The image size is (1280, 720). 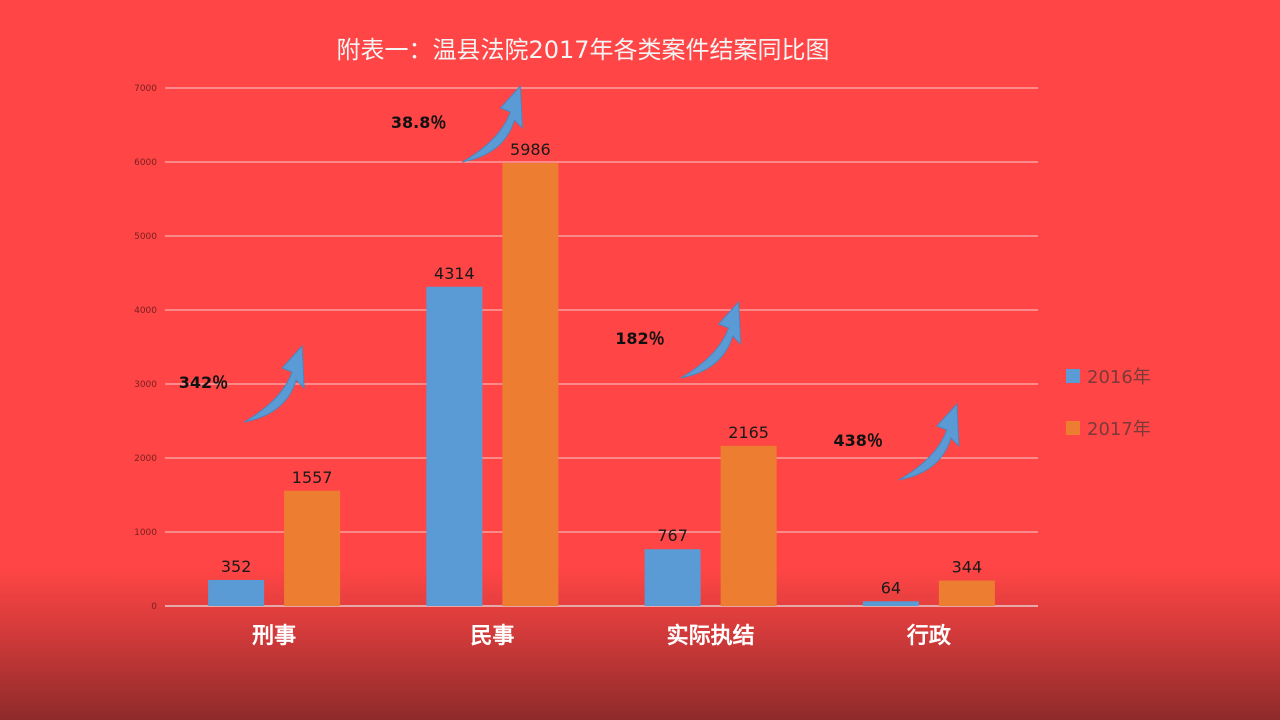 What do you see at coordinates (312, 477) in the screenshot?
I see `data-label: 1557` at bounding box center [312, 477].